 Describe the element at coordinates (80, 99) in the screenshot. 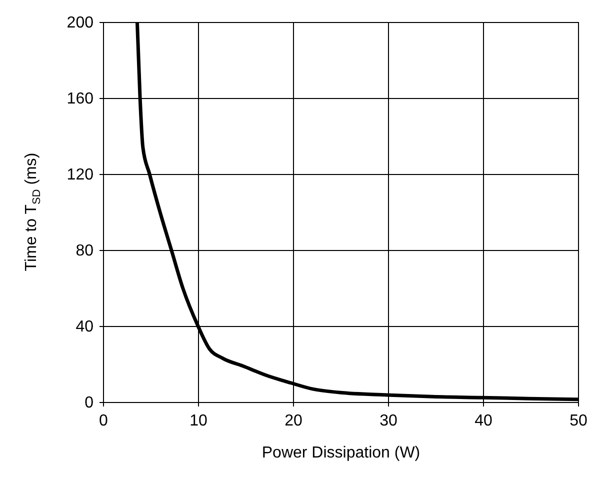

I see `y-tick-label: 160` at that location.